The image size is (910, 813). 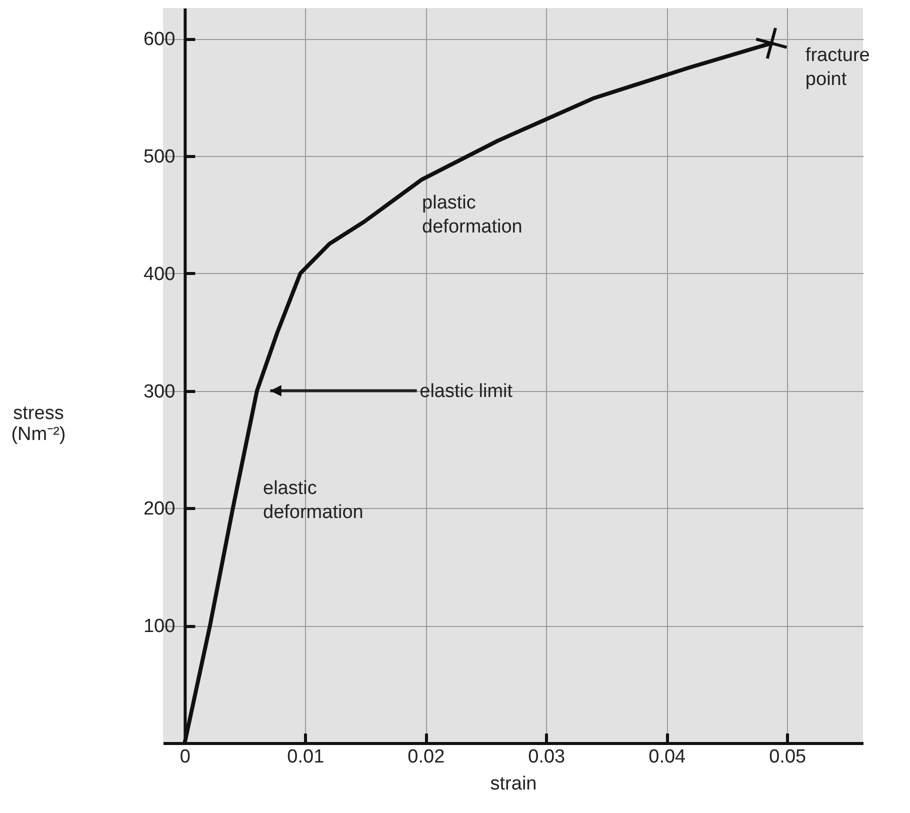 I want to click on annotation: plastic deformation, so click(x=472, y=215).